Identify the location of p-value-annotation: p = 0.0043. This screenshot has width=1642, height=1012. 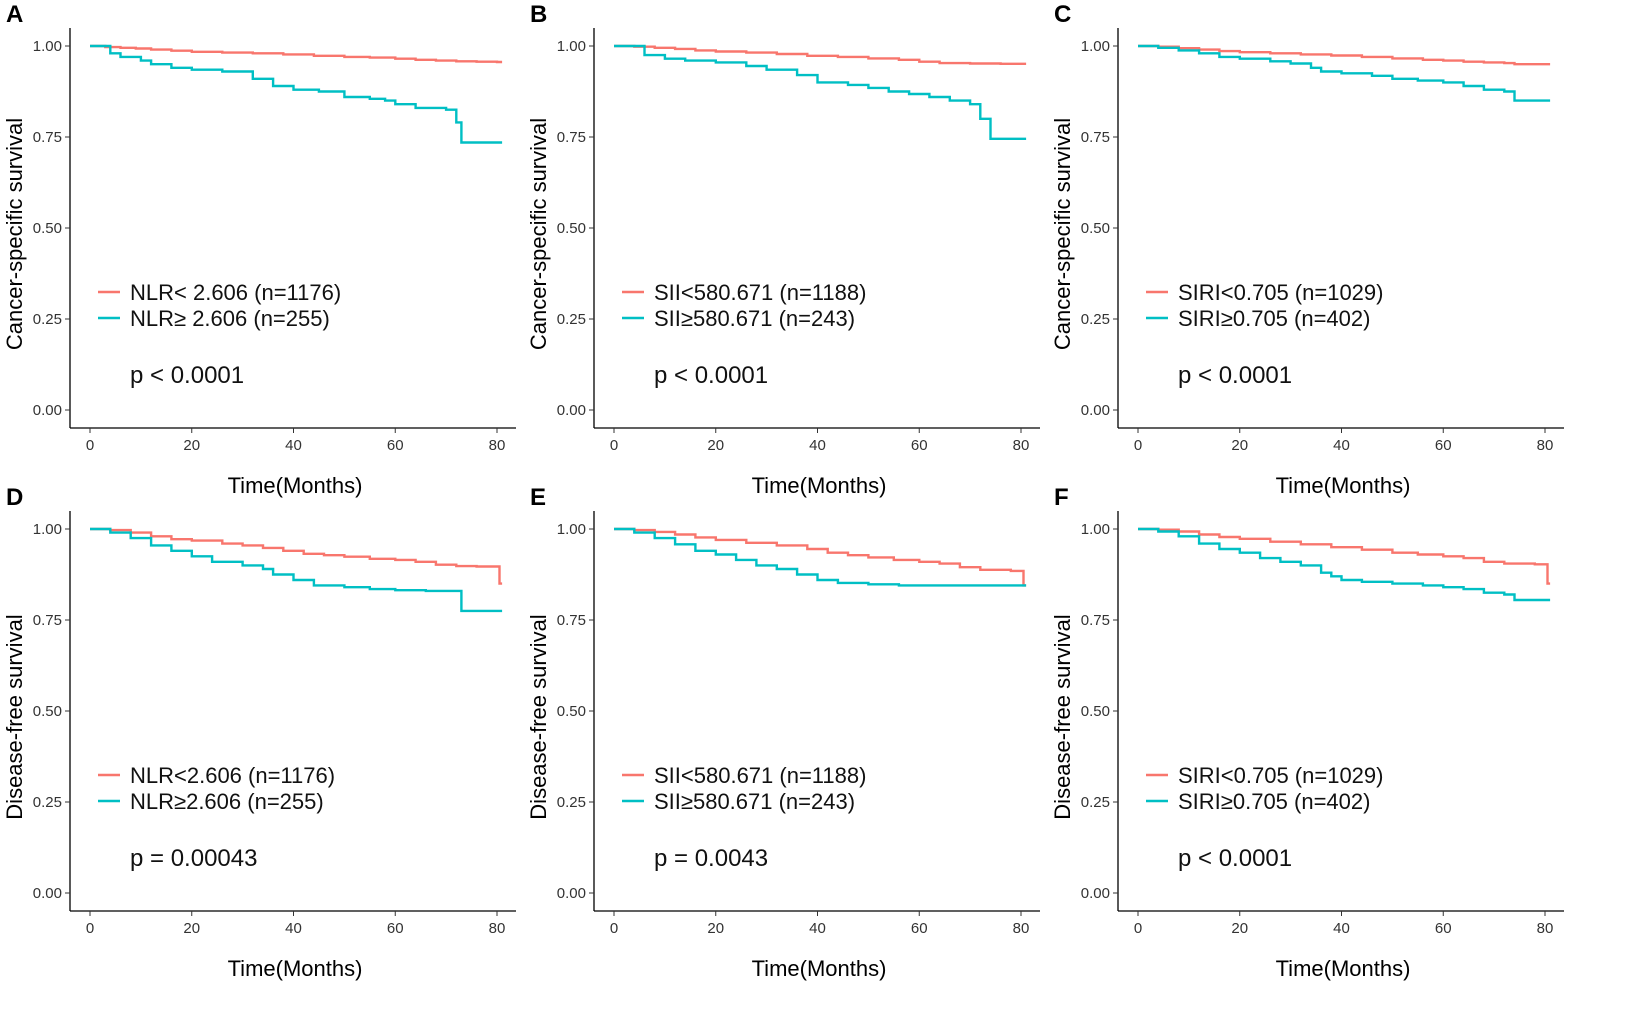
(711, 858).